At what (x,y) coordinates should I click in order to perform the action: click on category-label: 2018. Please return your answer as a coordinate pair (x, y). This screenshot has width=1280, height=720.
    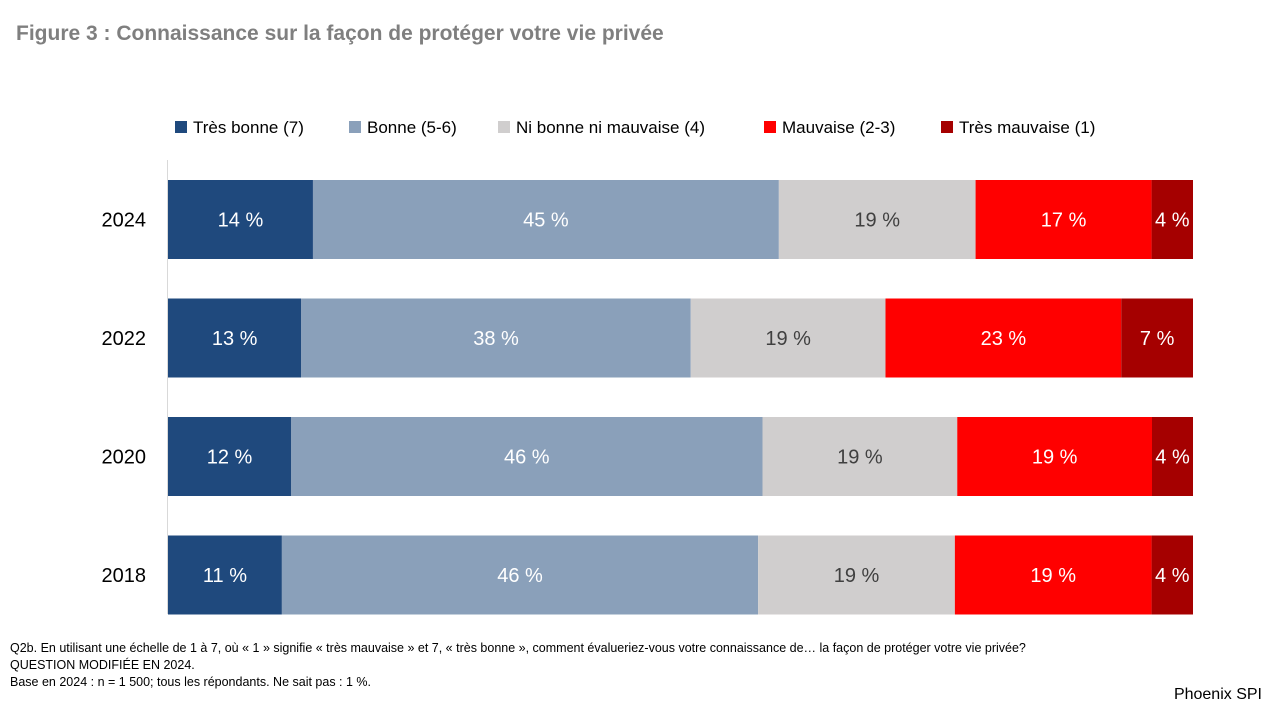
    Looking at the image, I should click on (124, 576).